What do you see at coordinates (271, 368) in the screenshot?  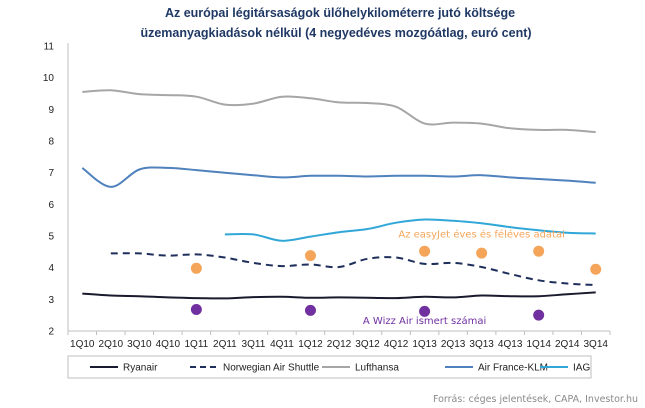 I see `legend-label: Norwegian Air Shuttle` at bounding box center [271, 368].